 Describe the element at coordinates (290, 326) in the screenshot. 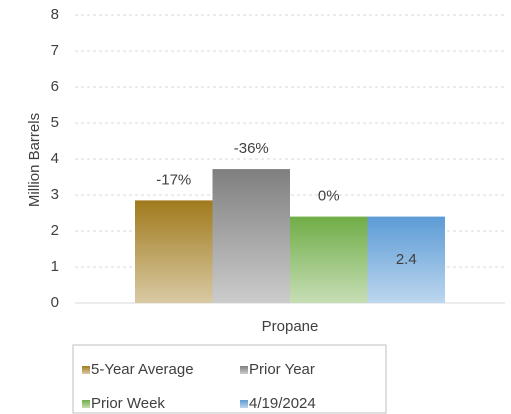

I see `x-tick-label: Propane` at that location.